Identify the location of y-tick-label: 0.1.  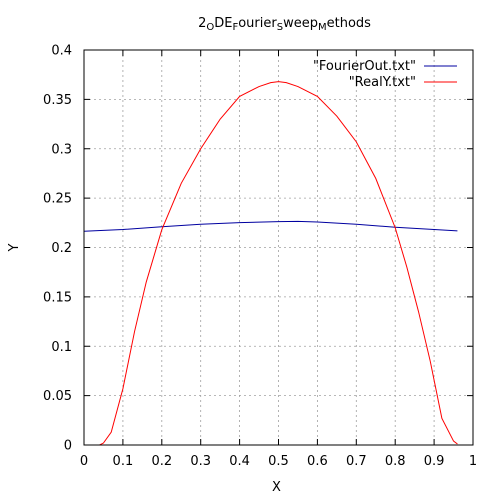
(61, 347).